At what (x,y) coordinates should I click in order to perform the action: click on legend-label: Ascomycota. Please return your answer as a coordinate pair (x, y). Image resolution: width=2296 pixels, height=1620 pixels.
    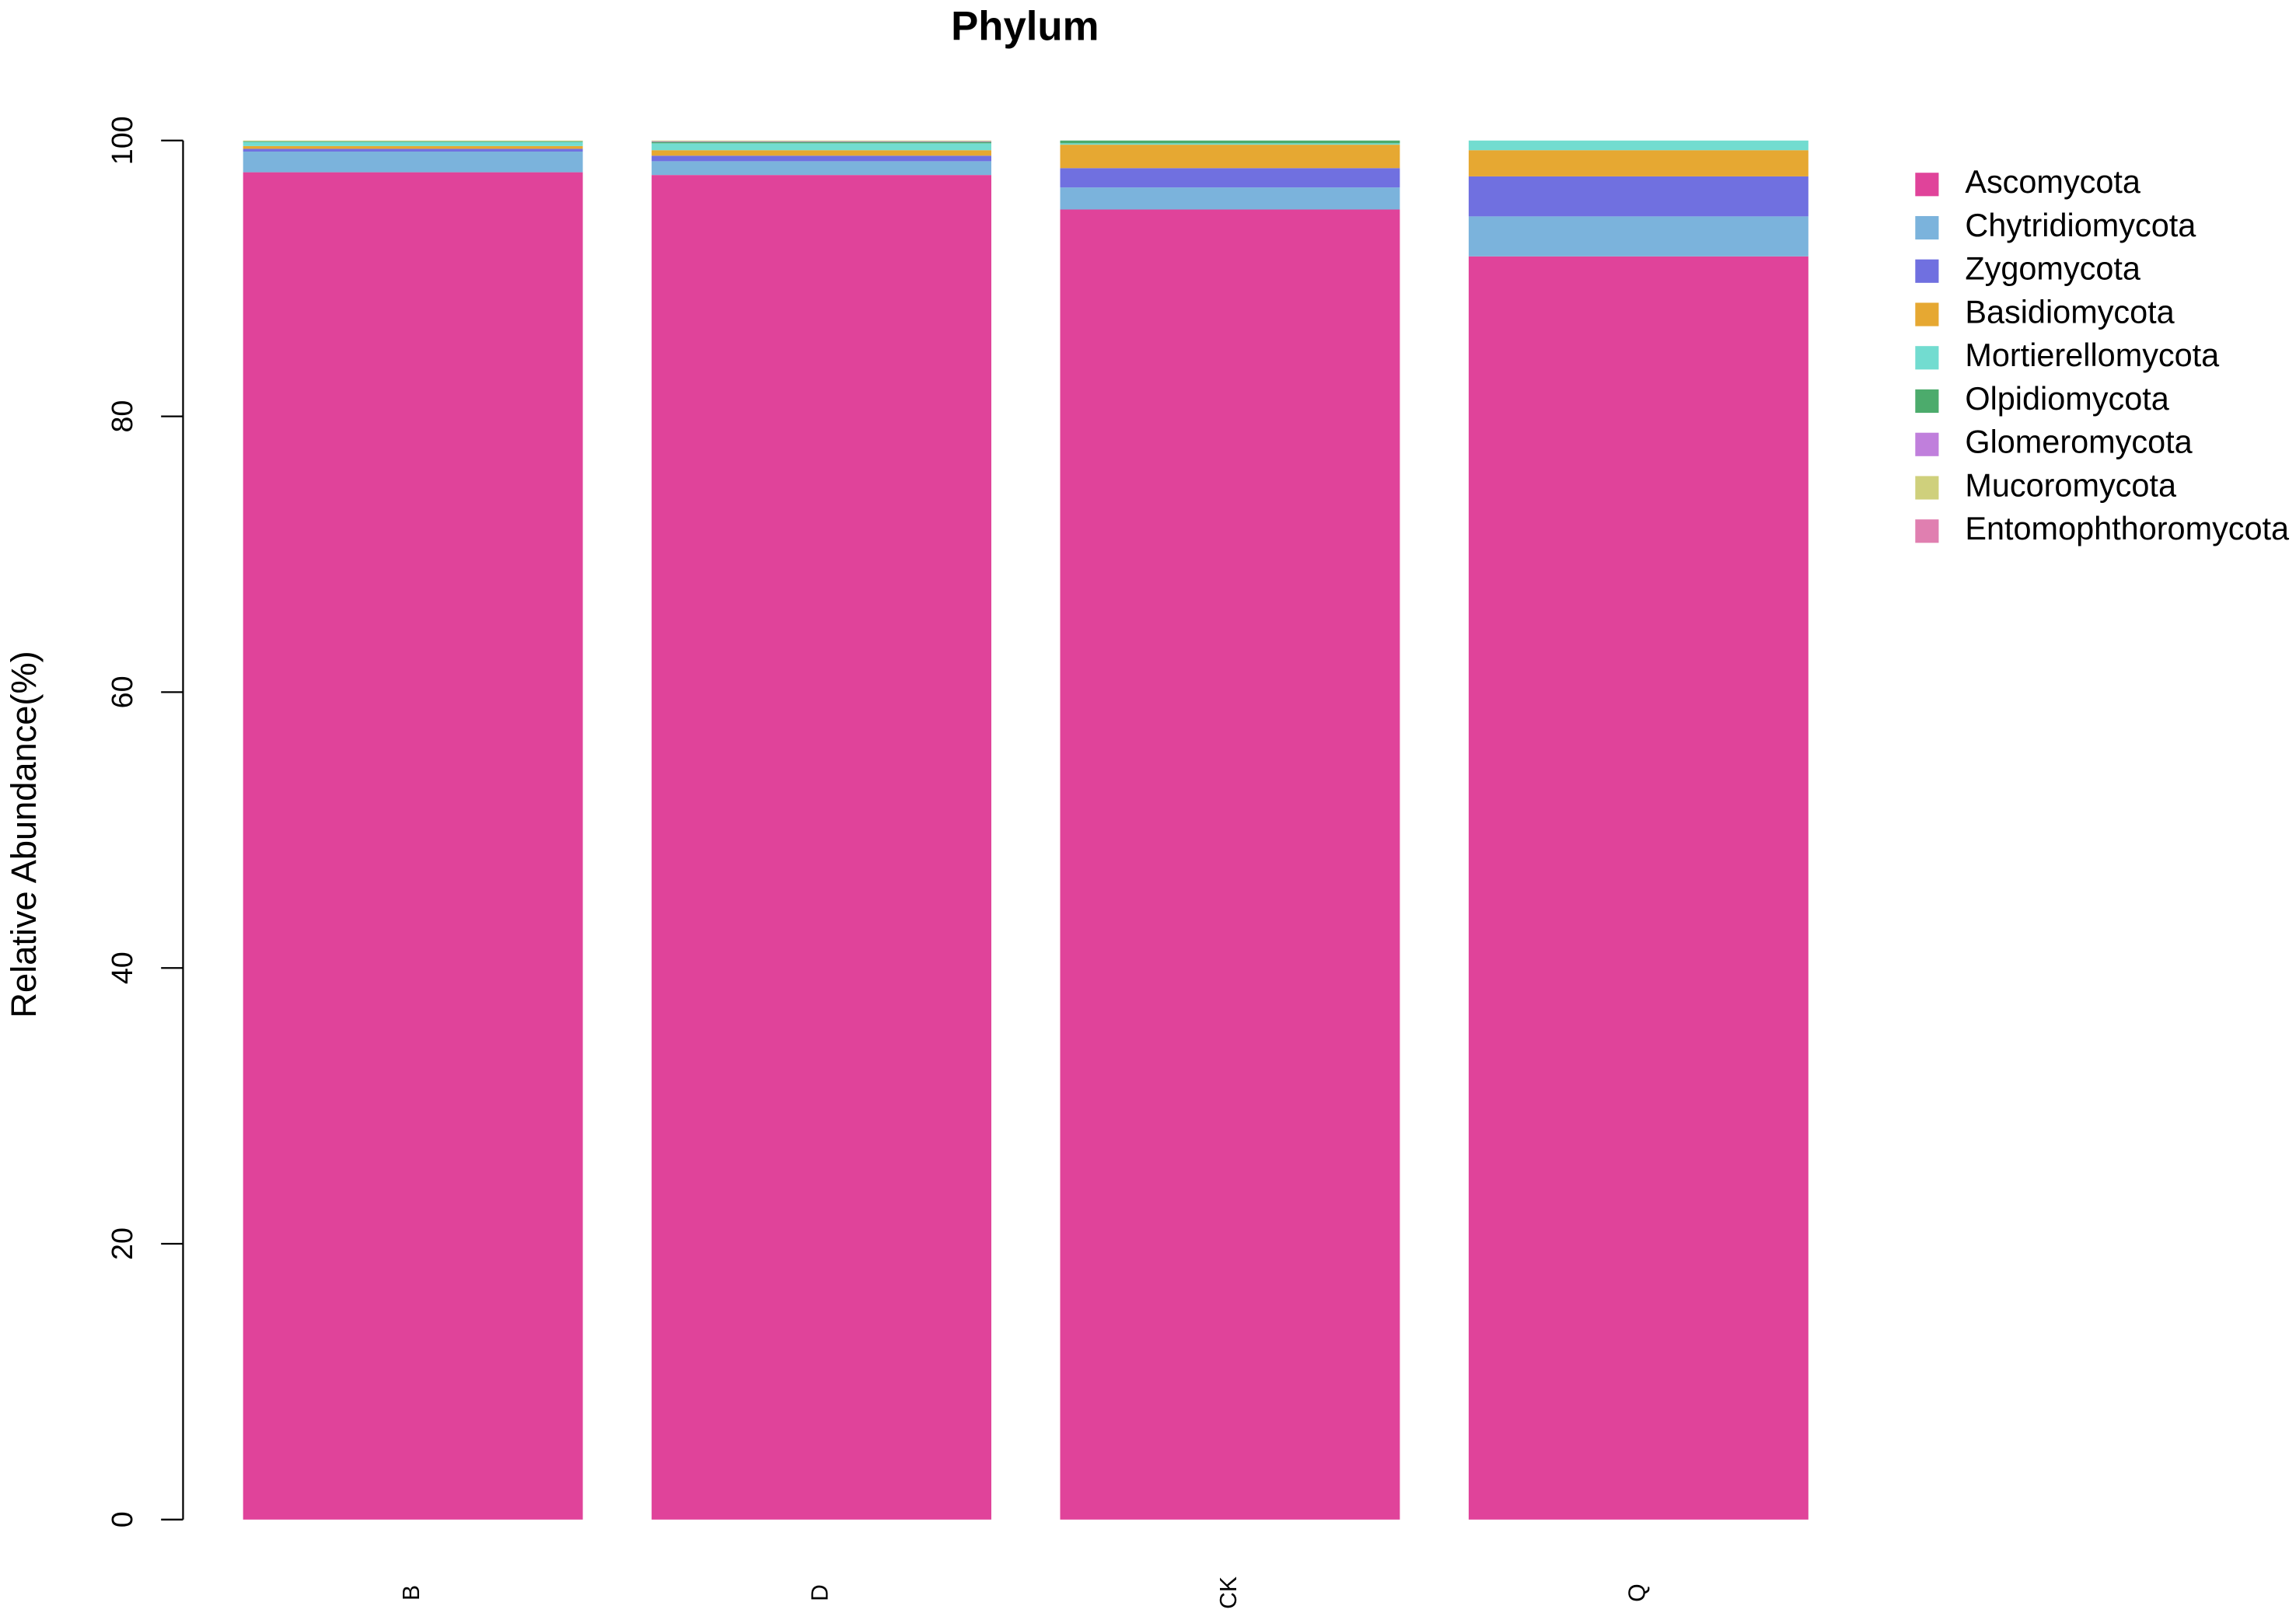
    Looking at the image, I should click on (2053, 181).